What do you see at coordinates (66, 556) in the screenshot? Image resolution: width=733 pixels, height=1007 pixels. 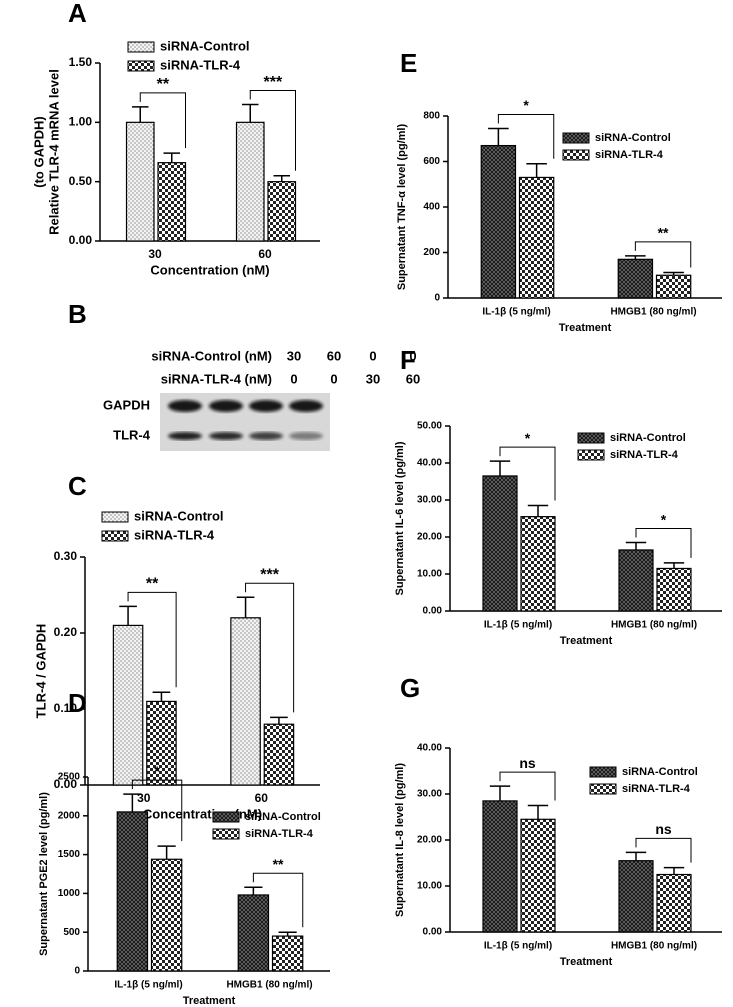 I see `y-tick-label: 0.30` at bounding box center [66, 556].